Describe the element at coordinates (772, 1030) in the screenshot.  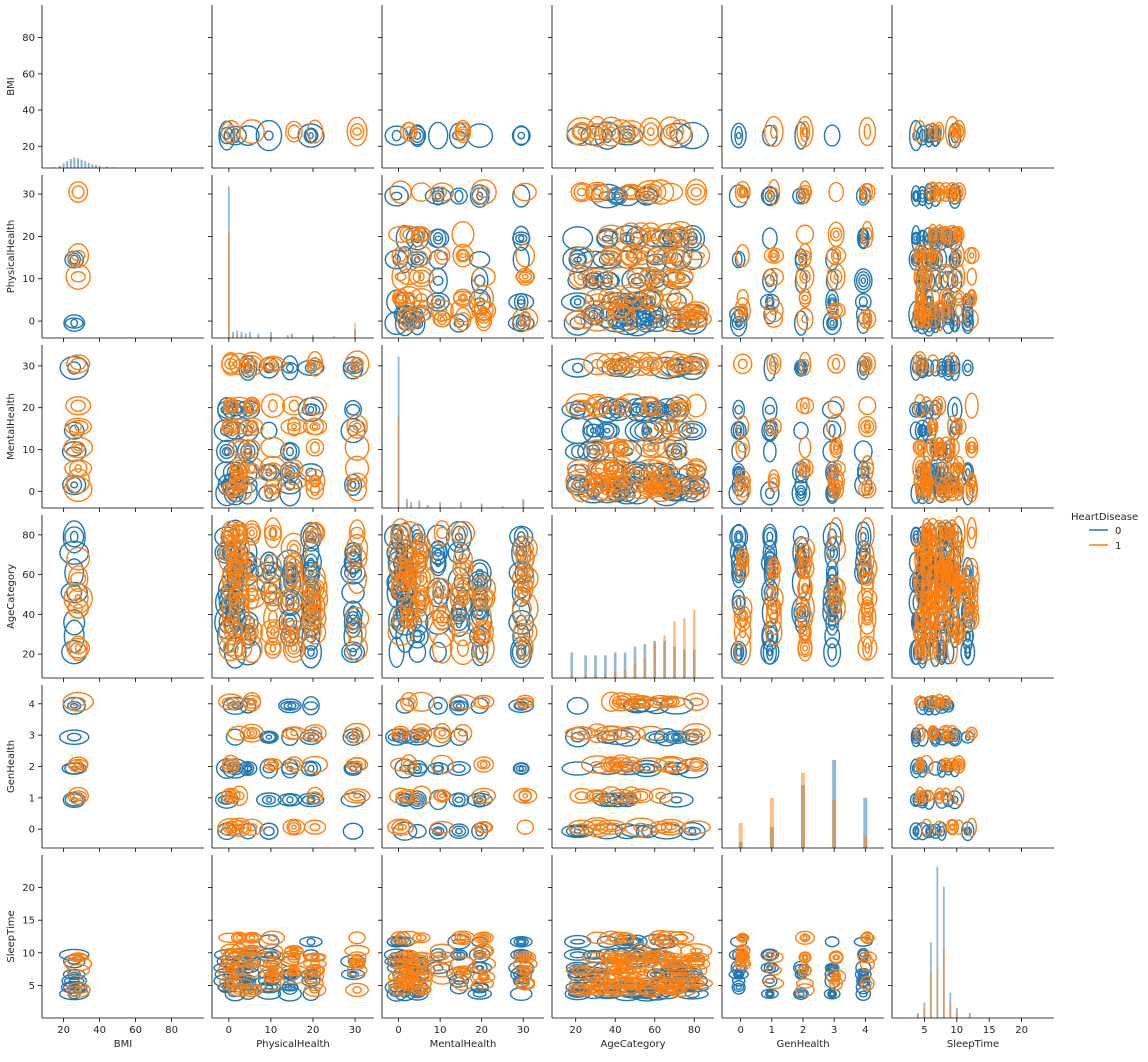
I see `x-tick-label: 1` at that location.